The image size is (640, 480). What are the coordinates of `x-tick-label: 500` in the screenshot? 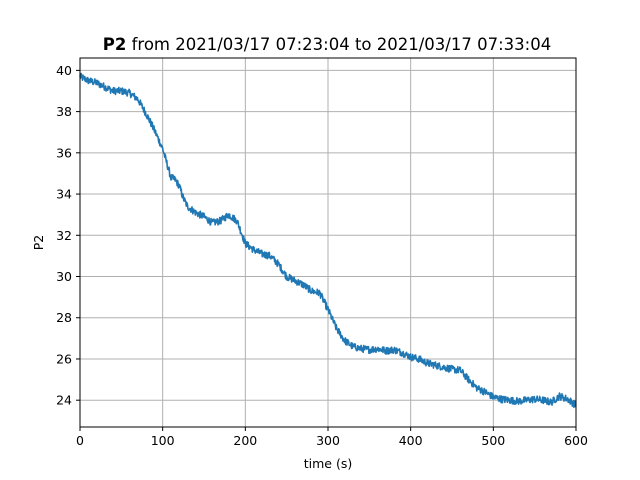 It's located at (493, 440).